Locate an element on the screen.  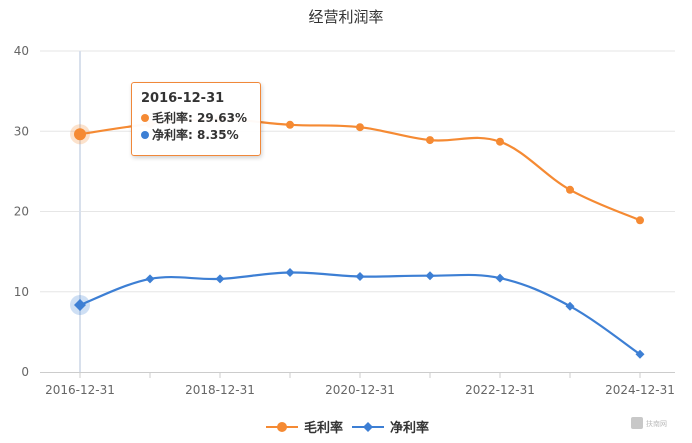
x-tick-label: 2016-12-31 is located at coordinates (80, 390).